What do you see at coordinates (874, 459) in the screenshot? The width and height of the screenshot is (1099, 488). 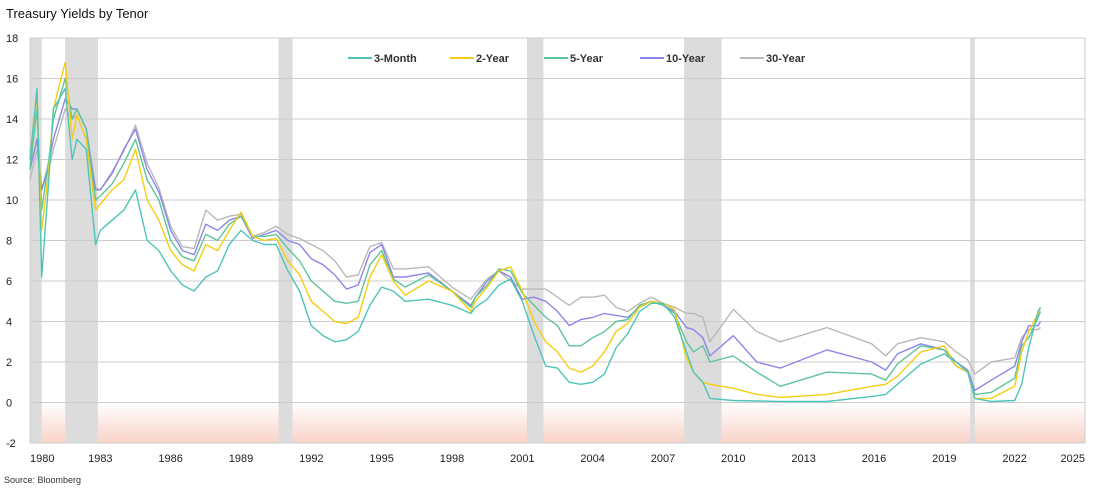 I see `x-tick-label: 2016` at bounding box center [874, 459].